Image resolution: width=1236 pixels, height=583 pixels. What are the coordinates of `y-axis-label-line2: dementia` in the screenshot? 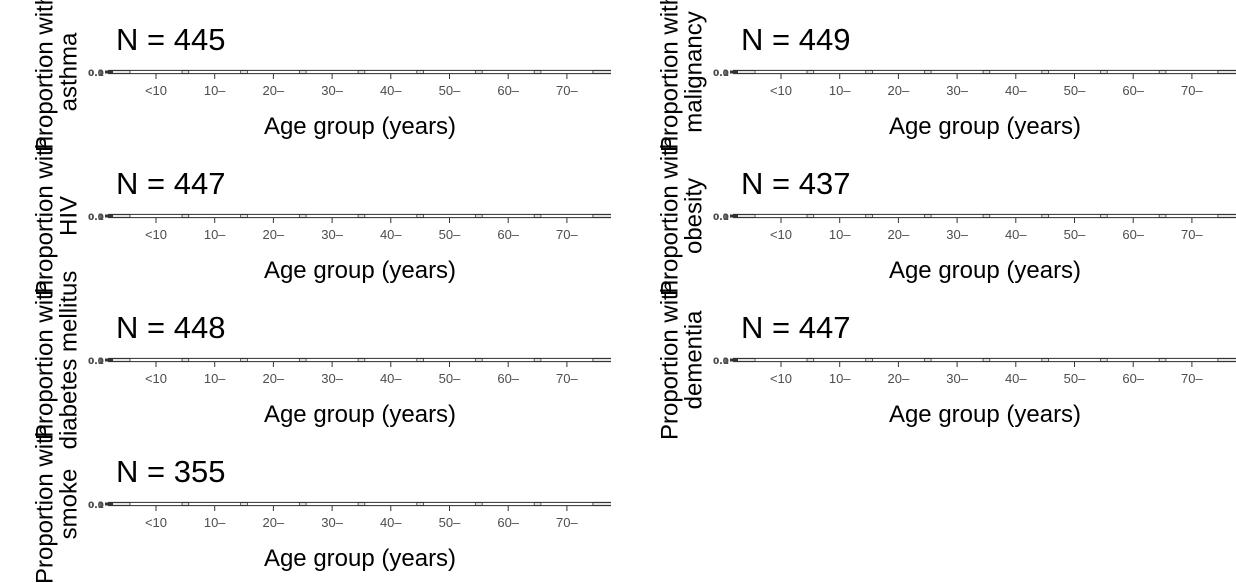 It's located at (693, 359).